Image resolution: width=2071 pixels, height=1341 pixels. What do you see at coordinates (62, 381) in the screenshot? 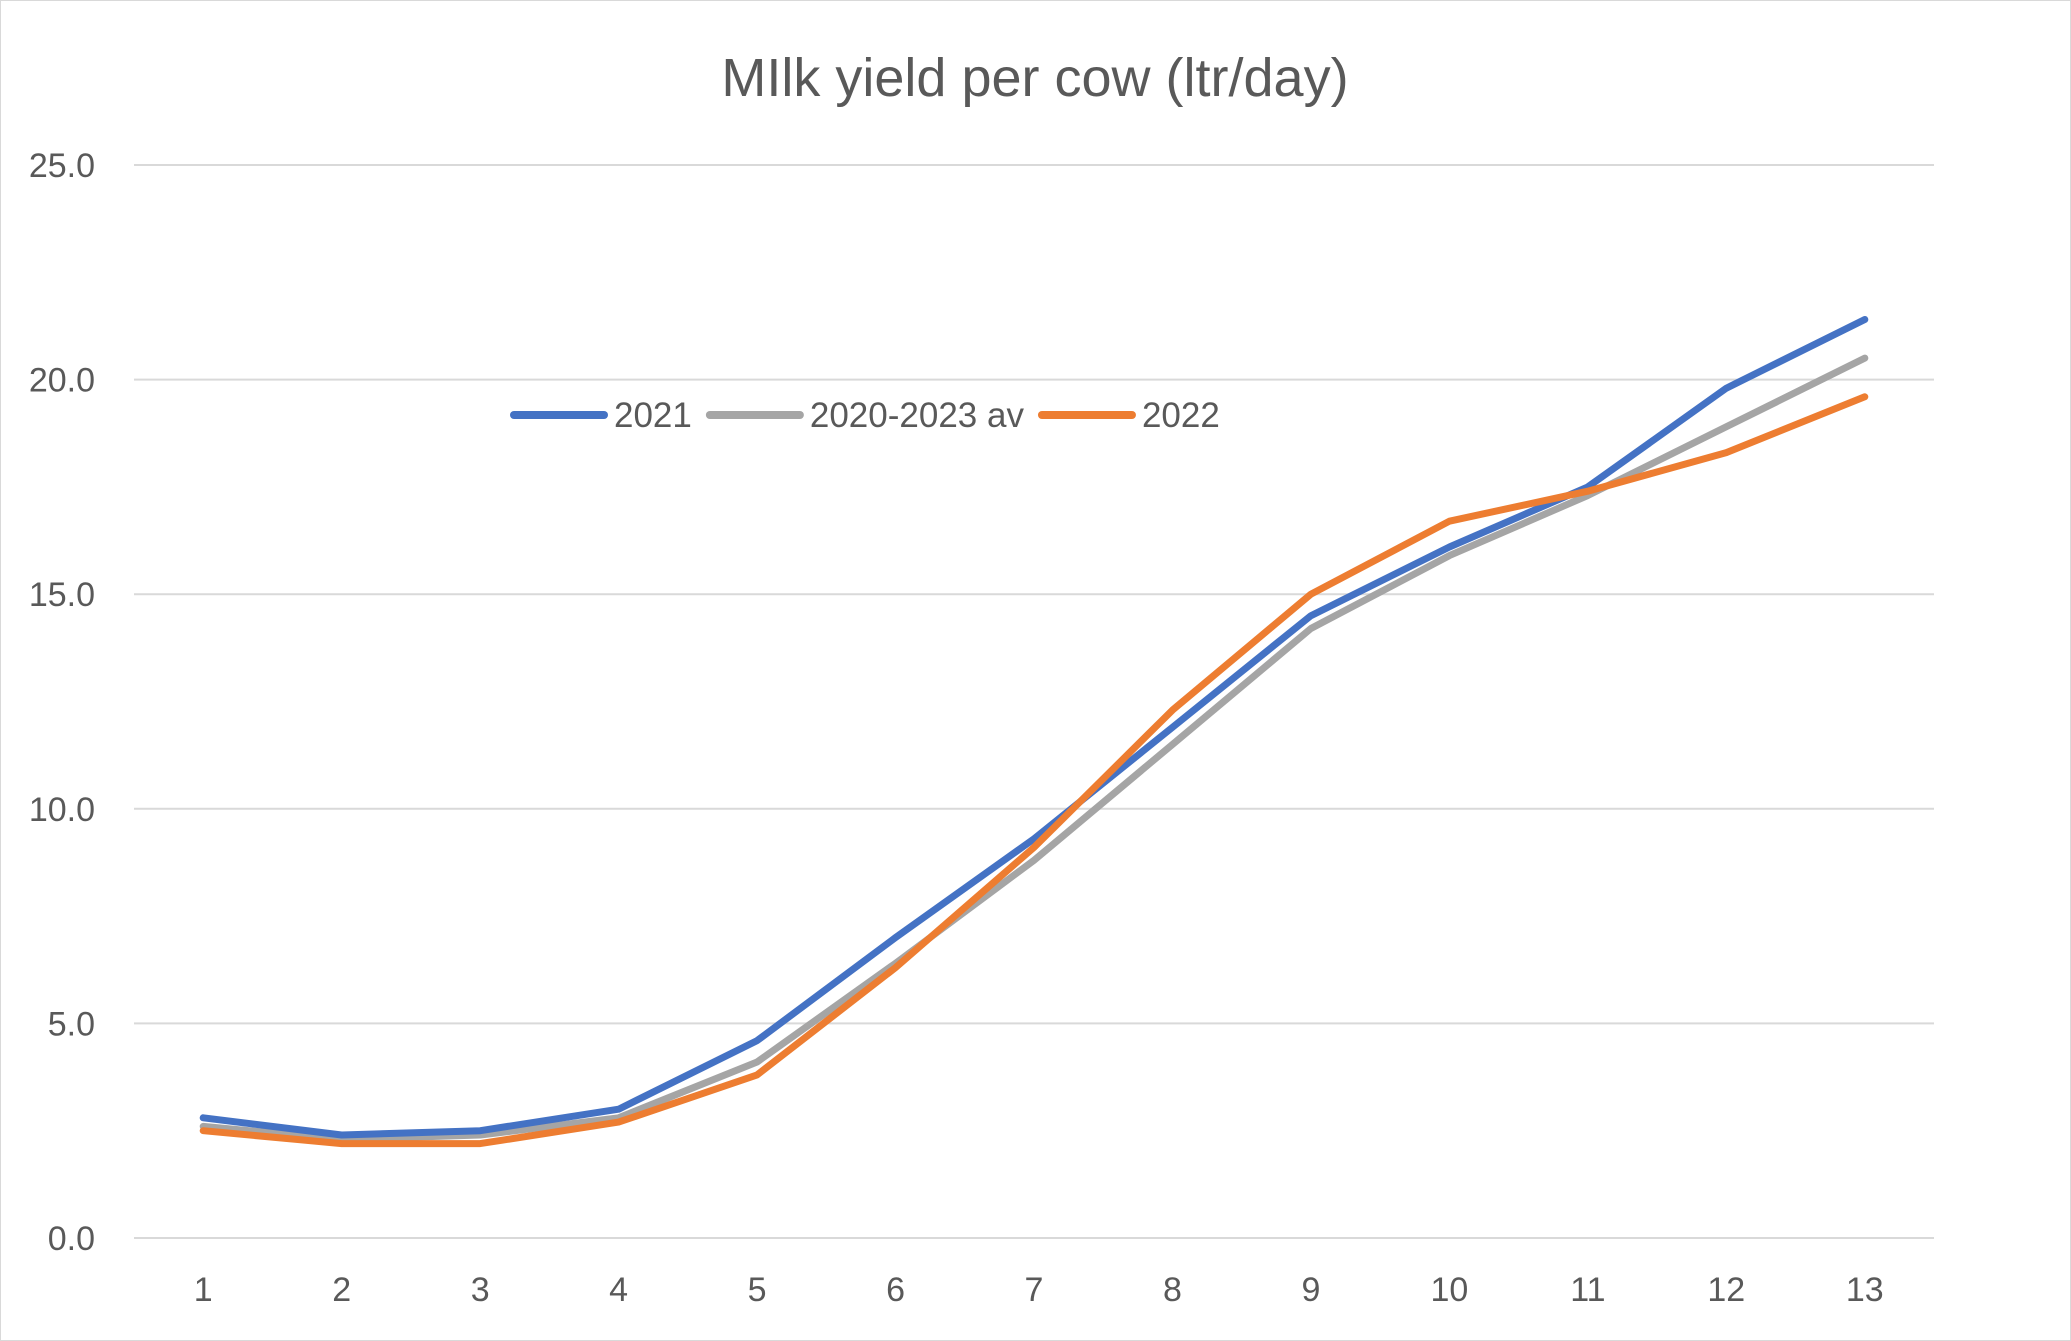
I see `y-tick-label: 20.0` at bounding box center [62, 381].